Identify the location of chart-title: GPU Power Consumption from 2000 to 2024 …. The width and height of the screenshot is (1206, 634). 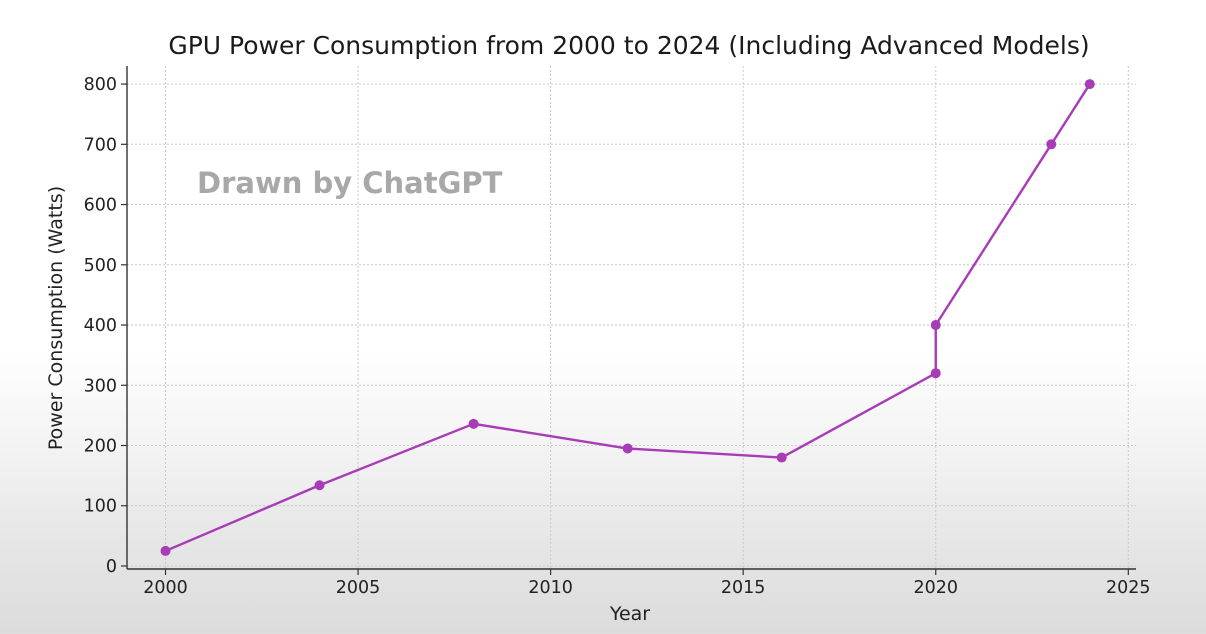
(628, 45).